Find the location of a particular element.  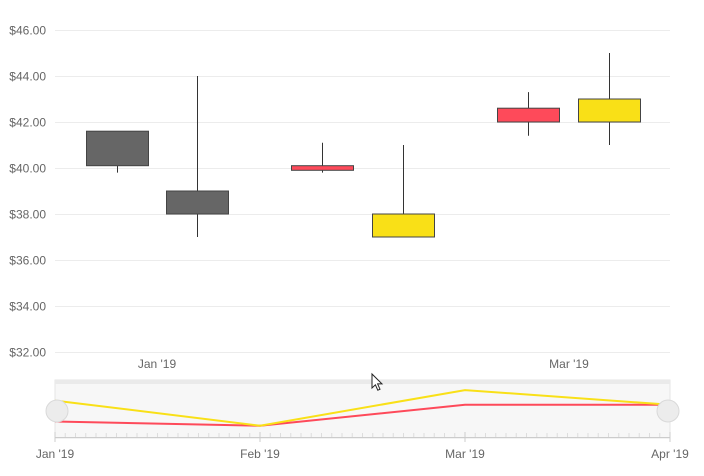

navigator-scrollbar is located at coordinates (362, 382).